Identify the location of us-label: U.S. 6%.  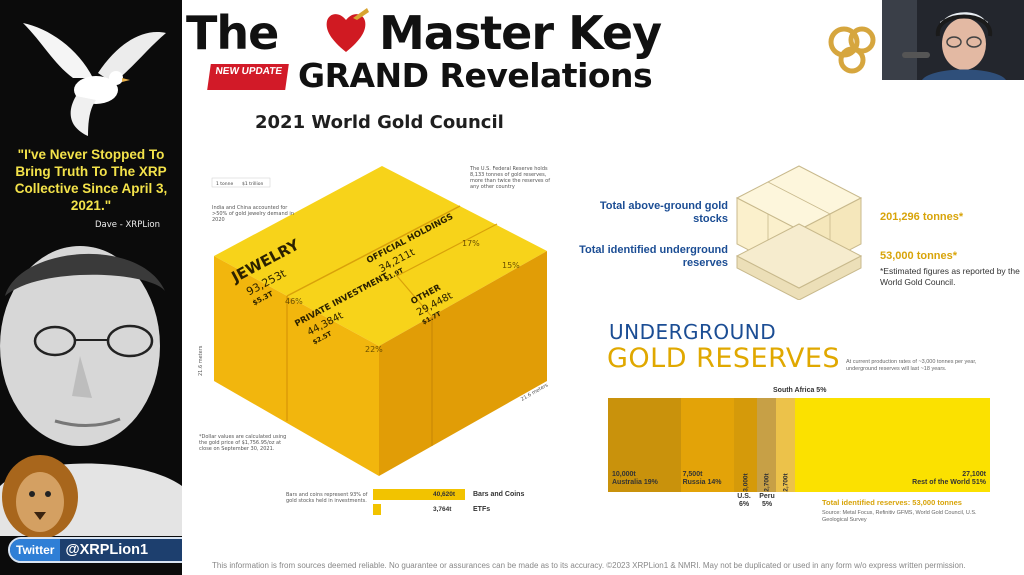
(744, 500).